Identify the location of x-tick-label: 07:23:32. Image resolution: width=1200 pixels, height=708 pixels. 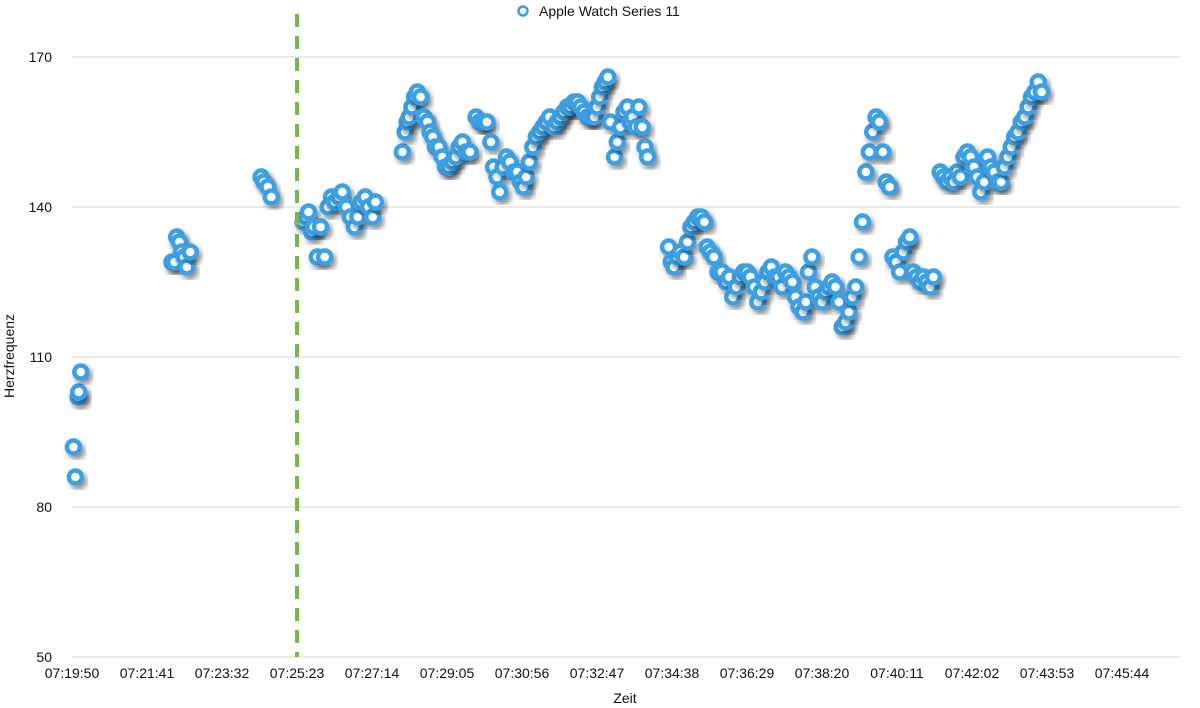
(222, 673).